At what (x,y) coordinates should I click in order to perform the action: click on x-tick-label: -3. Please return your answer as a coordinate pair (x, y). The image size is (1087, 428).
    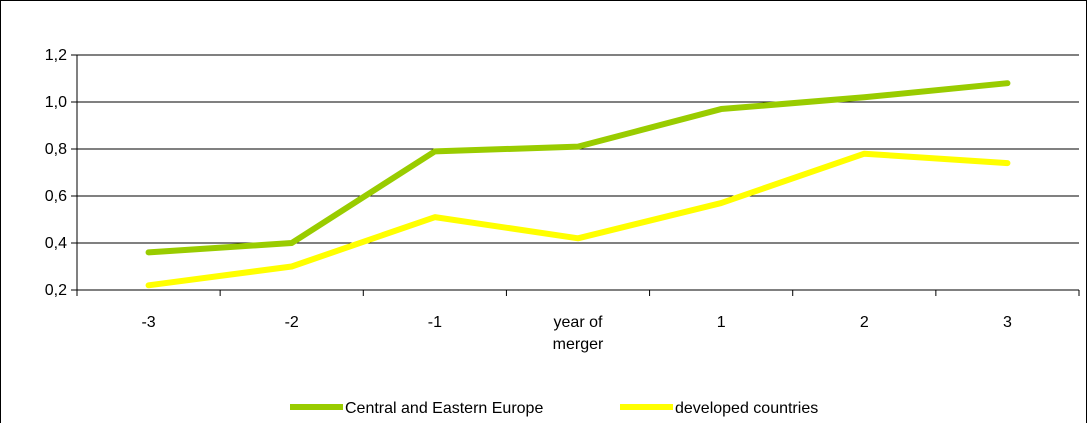
    Looking at the image, I should click on (148, 322).